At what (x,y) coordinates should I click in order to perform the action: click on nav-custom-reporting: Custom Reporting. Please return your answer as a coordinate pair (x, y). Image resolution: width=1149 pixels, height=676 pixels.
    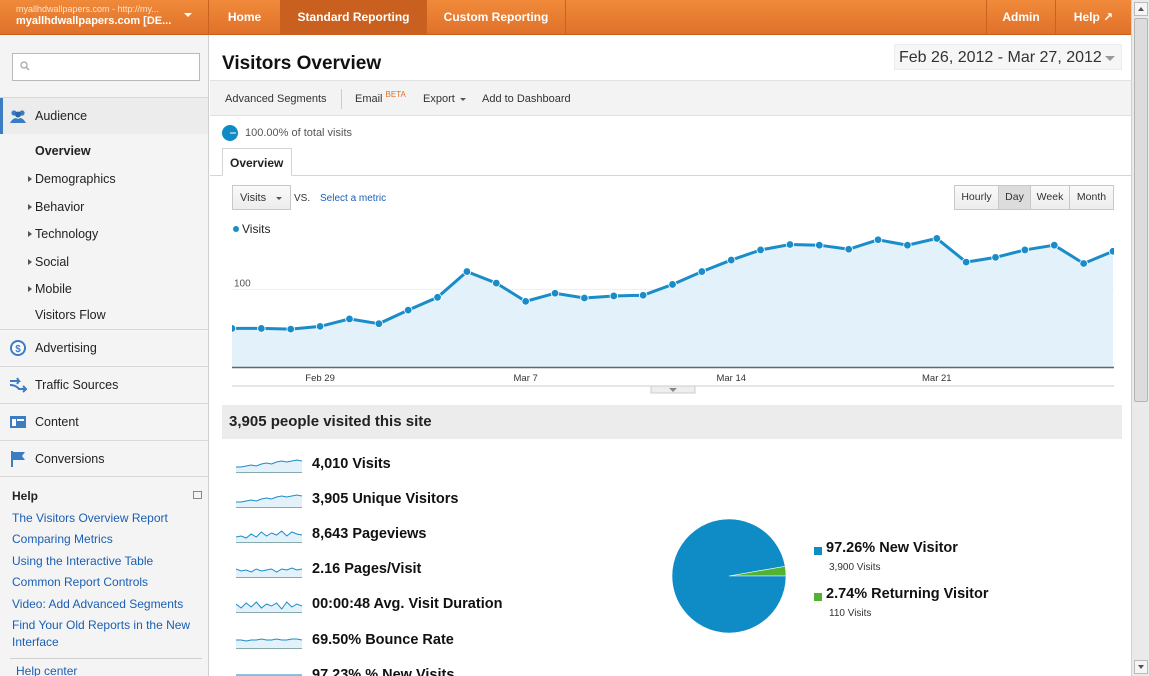
    Looking at the image, I should click on (496, 17).